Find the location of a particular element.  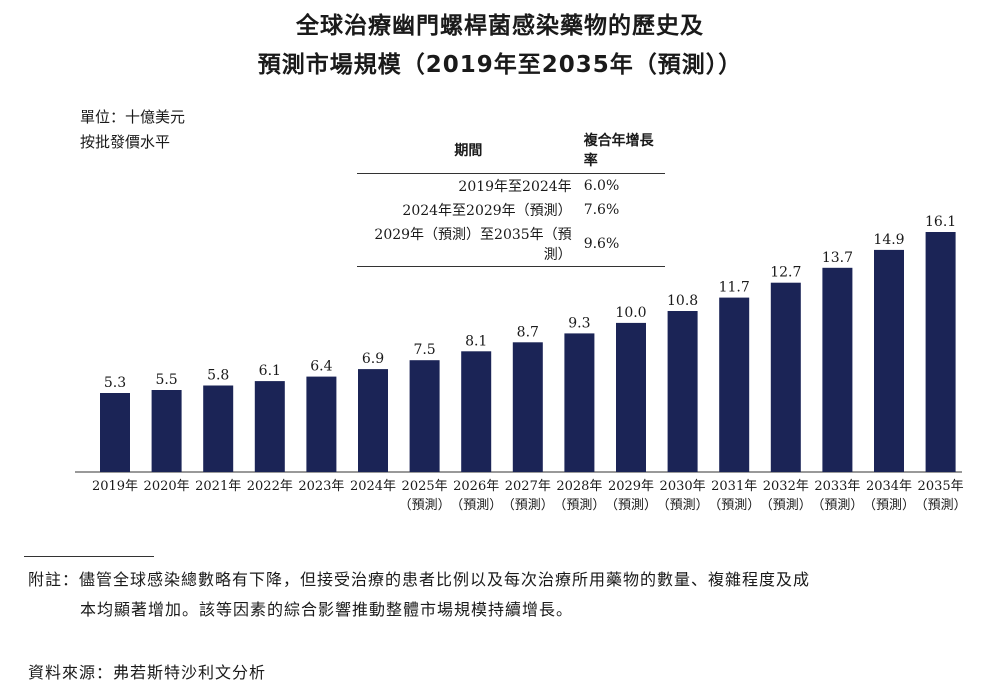

x-tick-label: 2024年 is located at coordinates (373, 486).